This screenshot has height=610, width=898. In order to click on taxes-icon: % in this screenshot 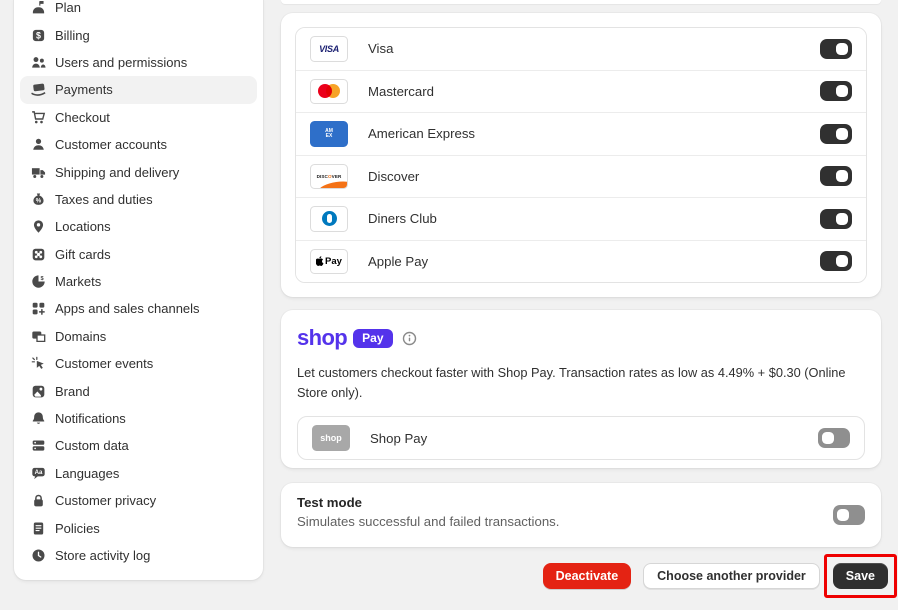, I will do `click(38, 199)`.